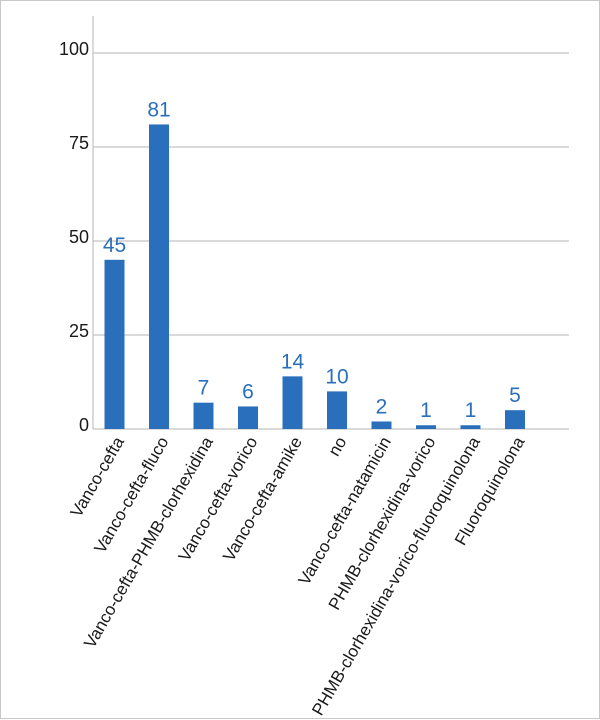 The height and width of the screenshot is (720, 600). Describe the element at coordinates (84, 425) in the screenshot. I see `y-tick-label: 0` at that location.